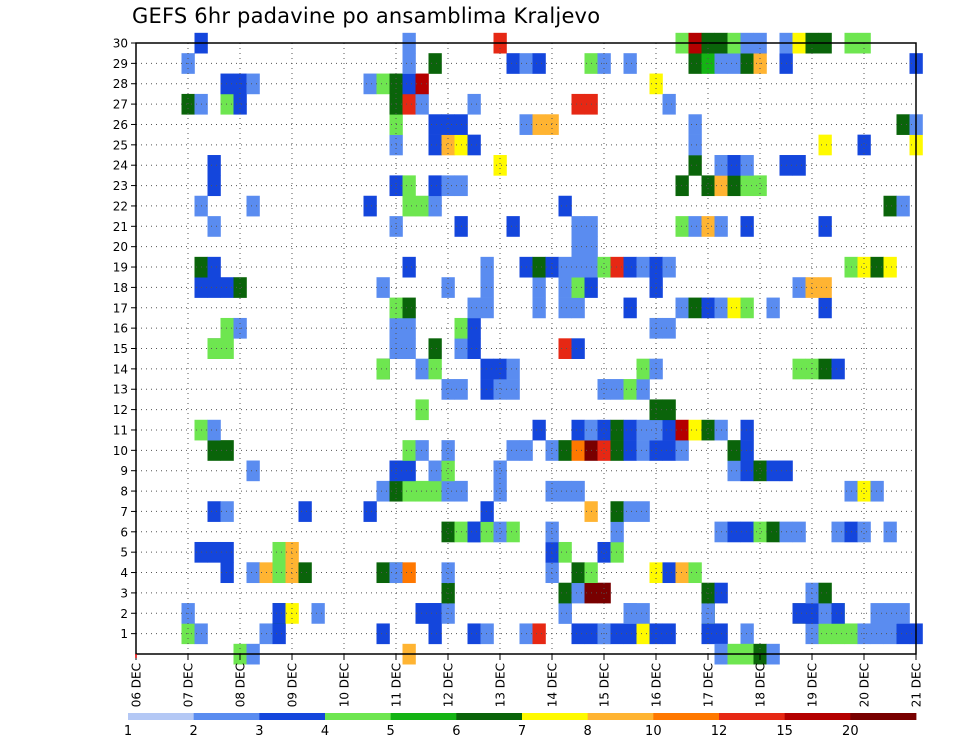  What do you see at coordinates (813, 685) in the screenshot?
I see `x-tick-label: 19 DEC` at bounding box center [813, 685].